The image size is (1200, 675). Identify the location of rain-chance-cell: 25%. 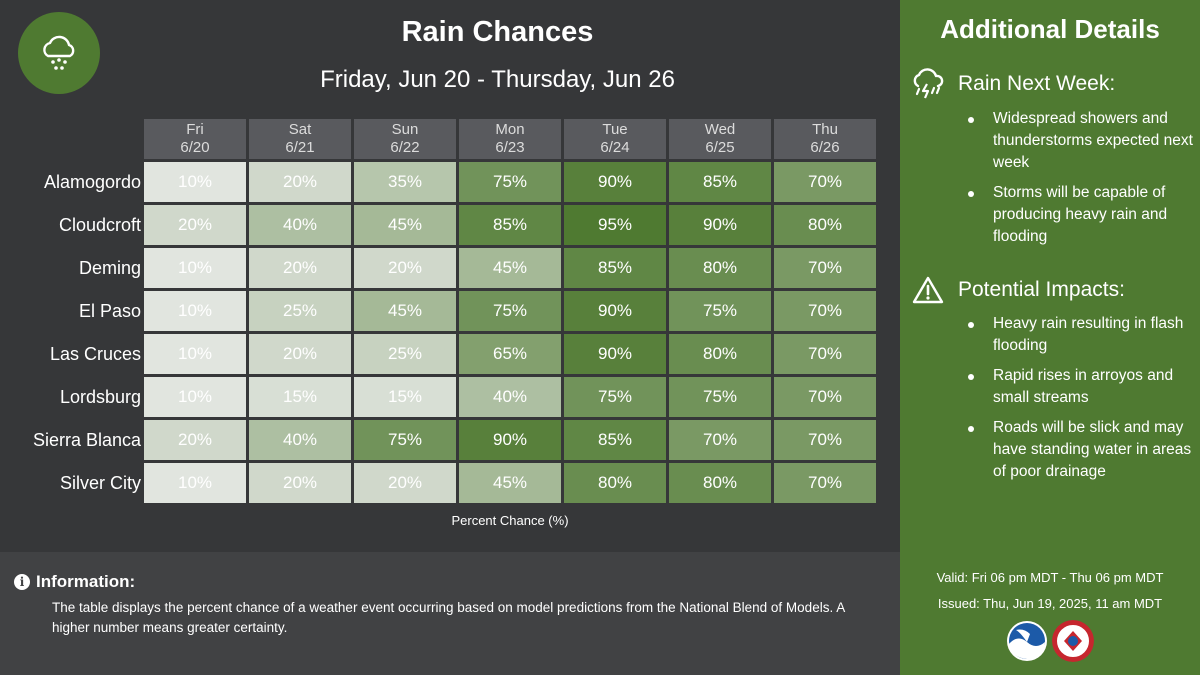
(405, 354).